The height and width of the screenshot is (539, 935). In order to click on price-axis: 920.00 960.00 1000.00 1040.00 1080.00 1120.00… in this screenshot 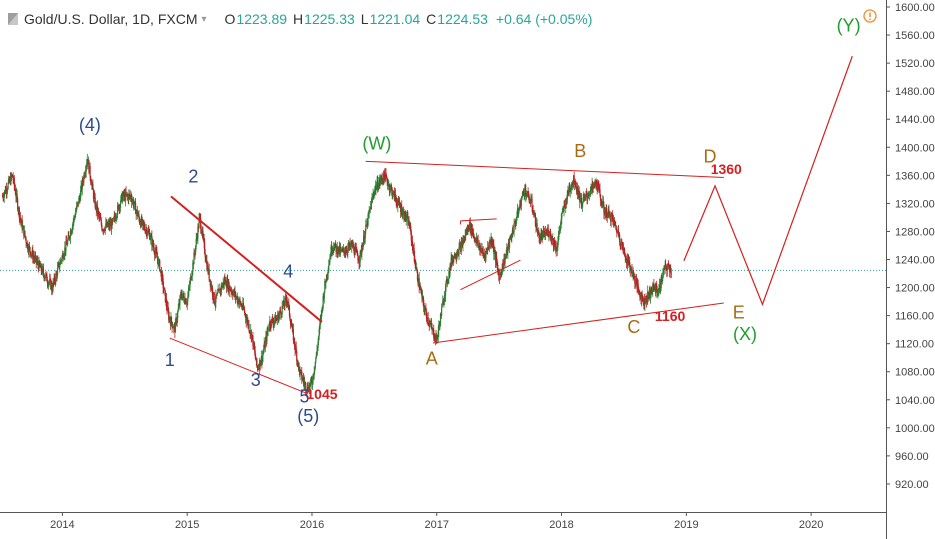, I will do `click(910, 269)`.